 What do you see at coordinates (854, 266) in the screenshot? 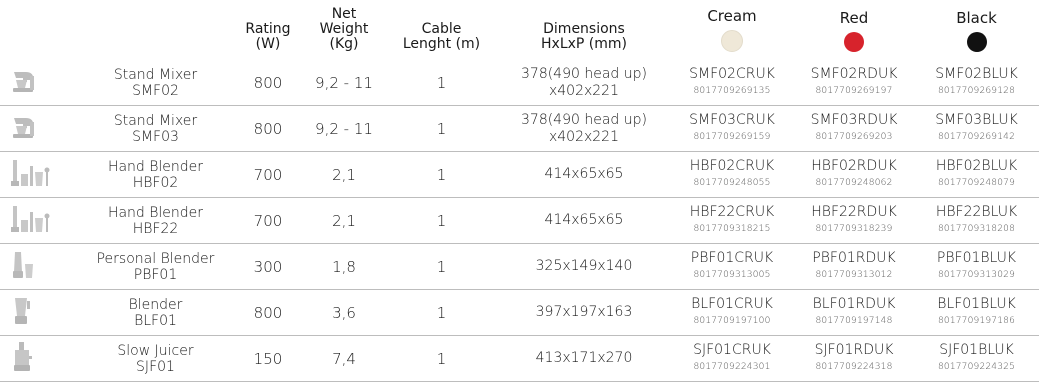
I see `product-code-cell: PBF01RDUK 8017709313012` at bounding box center [854, 266].